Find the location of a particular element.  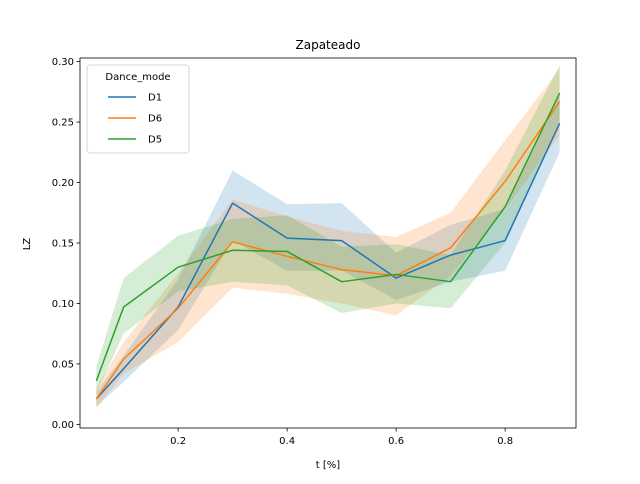

y-tick-label: 0.25 is located at coordinates (63, 123).